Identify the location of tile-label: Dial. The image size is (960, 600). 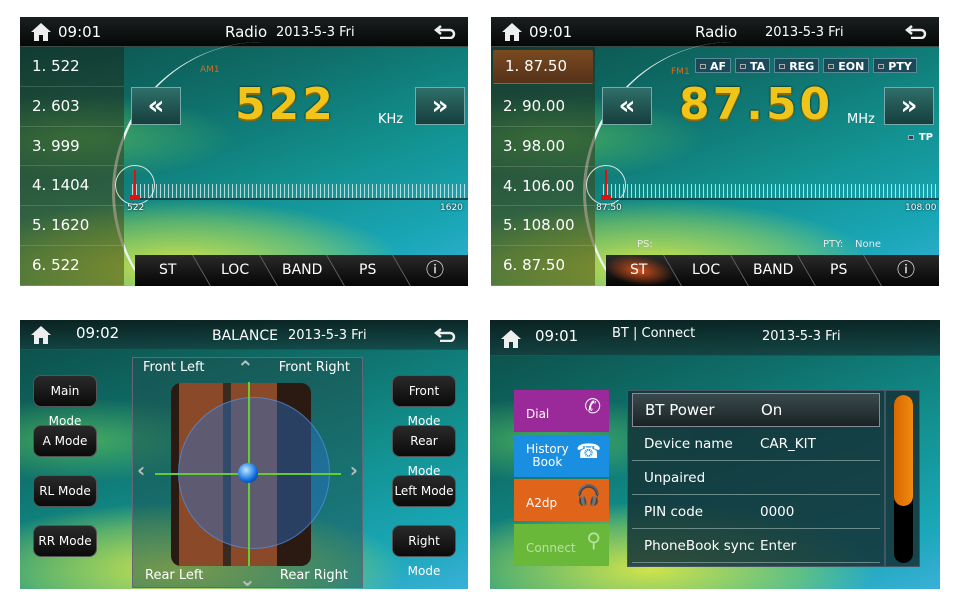
(538, 414).